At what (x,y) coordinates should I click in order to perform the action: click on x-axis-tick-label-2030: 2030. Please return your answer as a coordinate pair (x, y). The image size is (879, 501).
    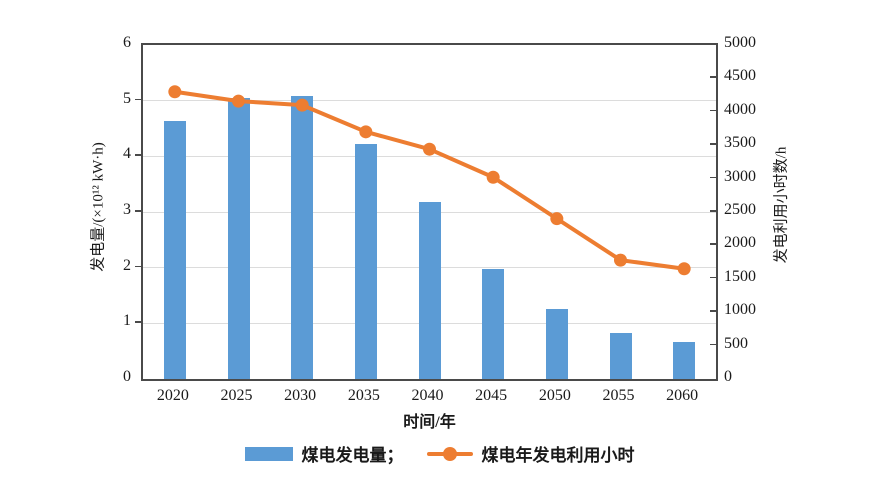
    Looking at the image, I should click on (300, 395).